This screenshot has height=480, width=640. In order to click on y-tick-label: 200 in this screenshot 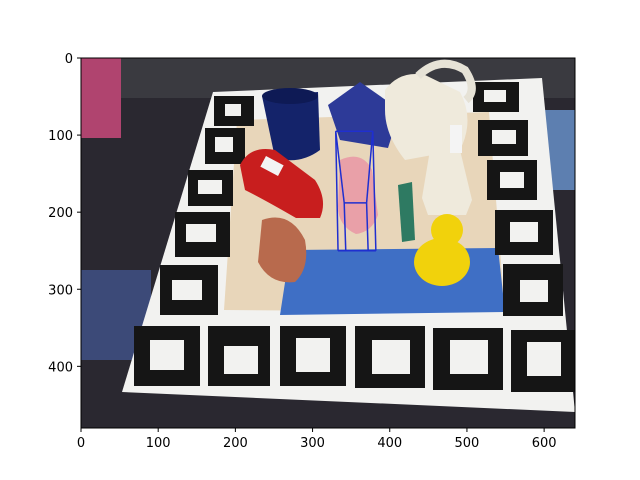, I will do `click(60, 213)`.